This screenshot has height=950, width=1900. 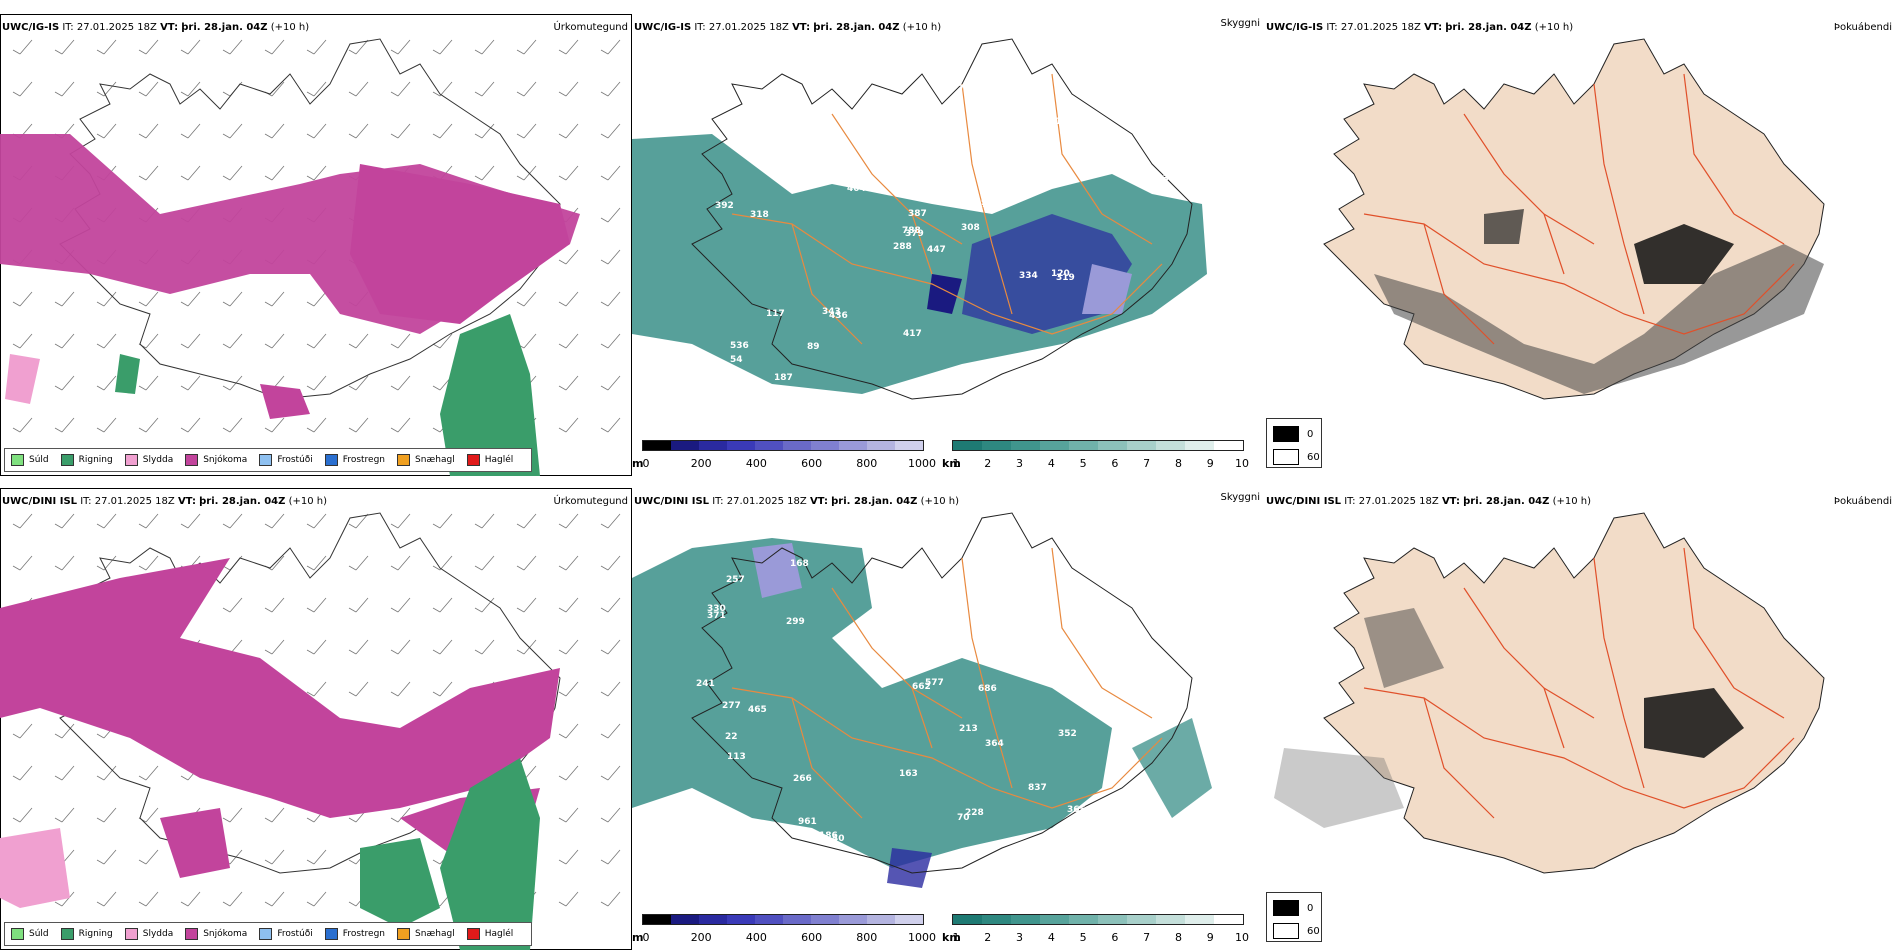 What do you see at coordinates (1023, 166) in the screenshot?
I see `cloud-base-label: 369` at bounding box center [1023, 166].